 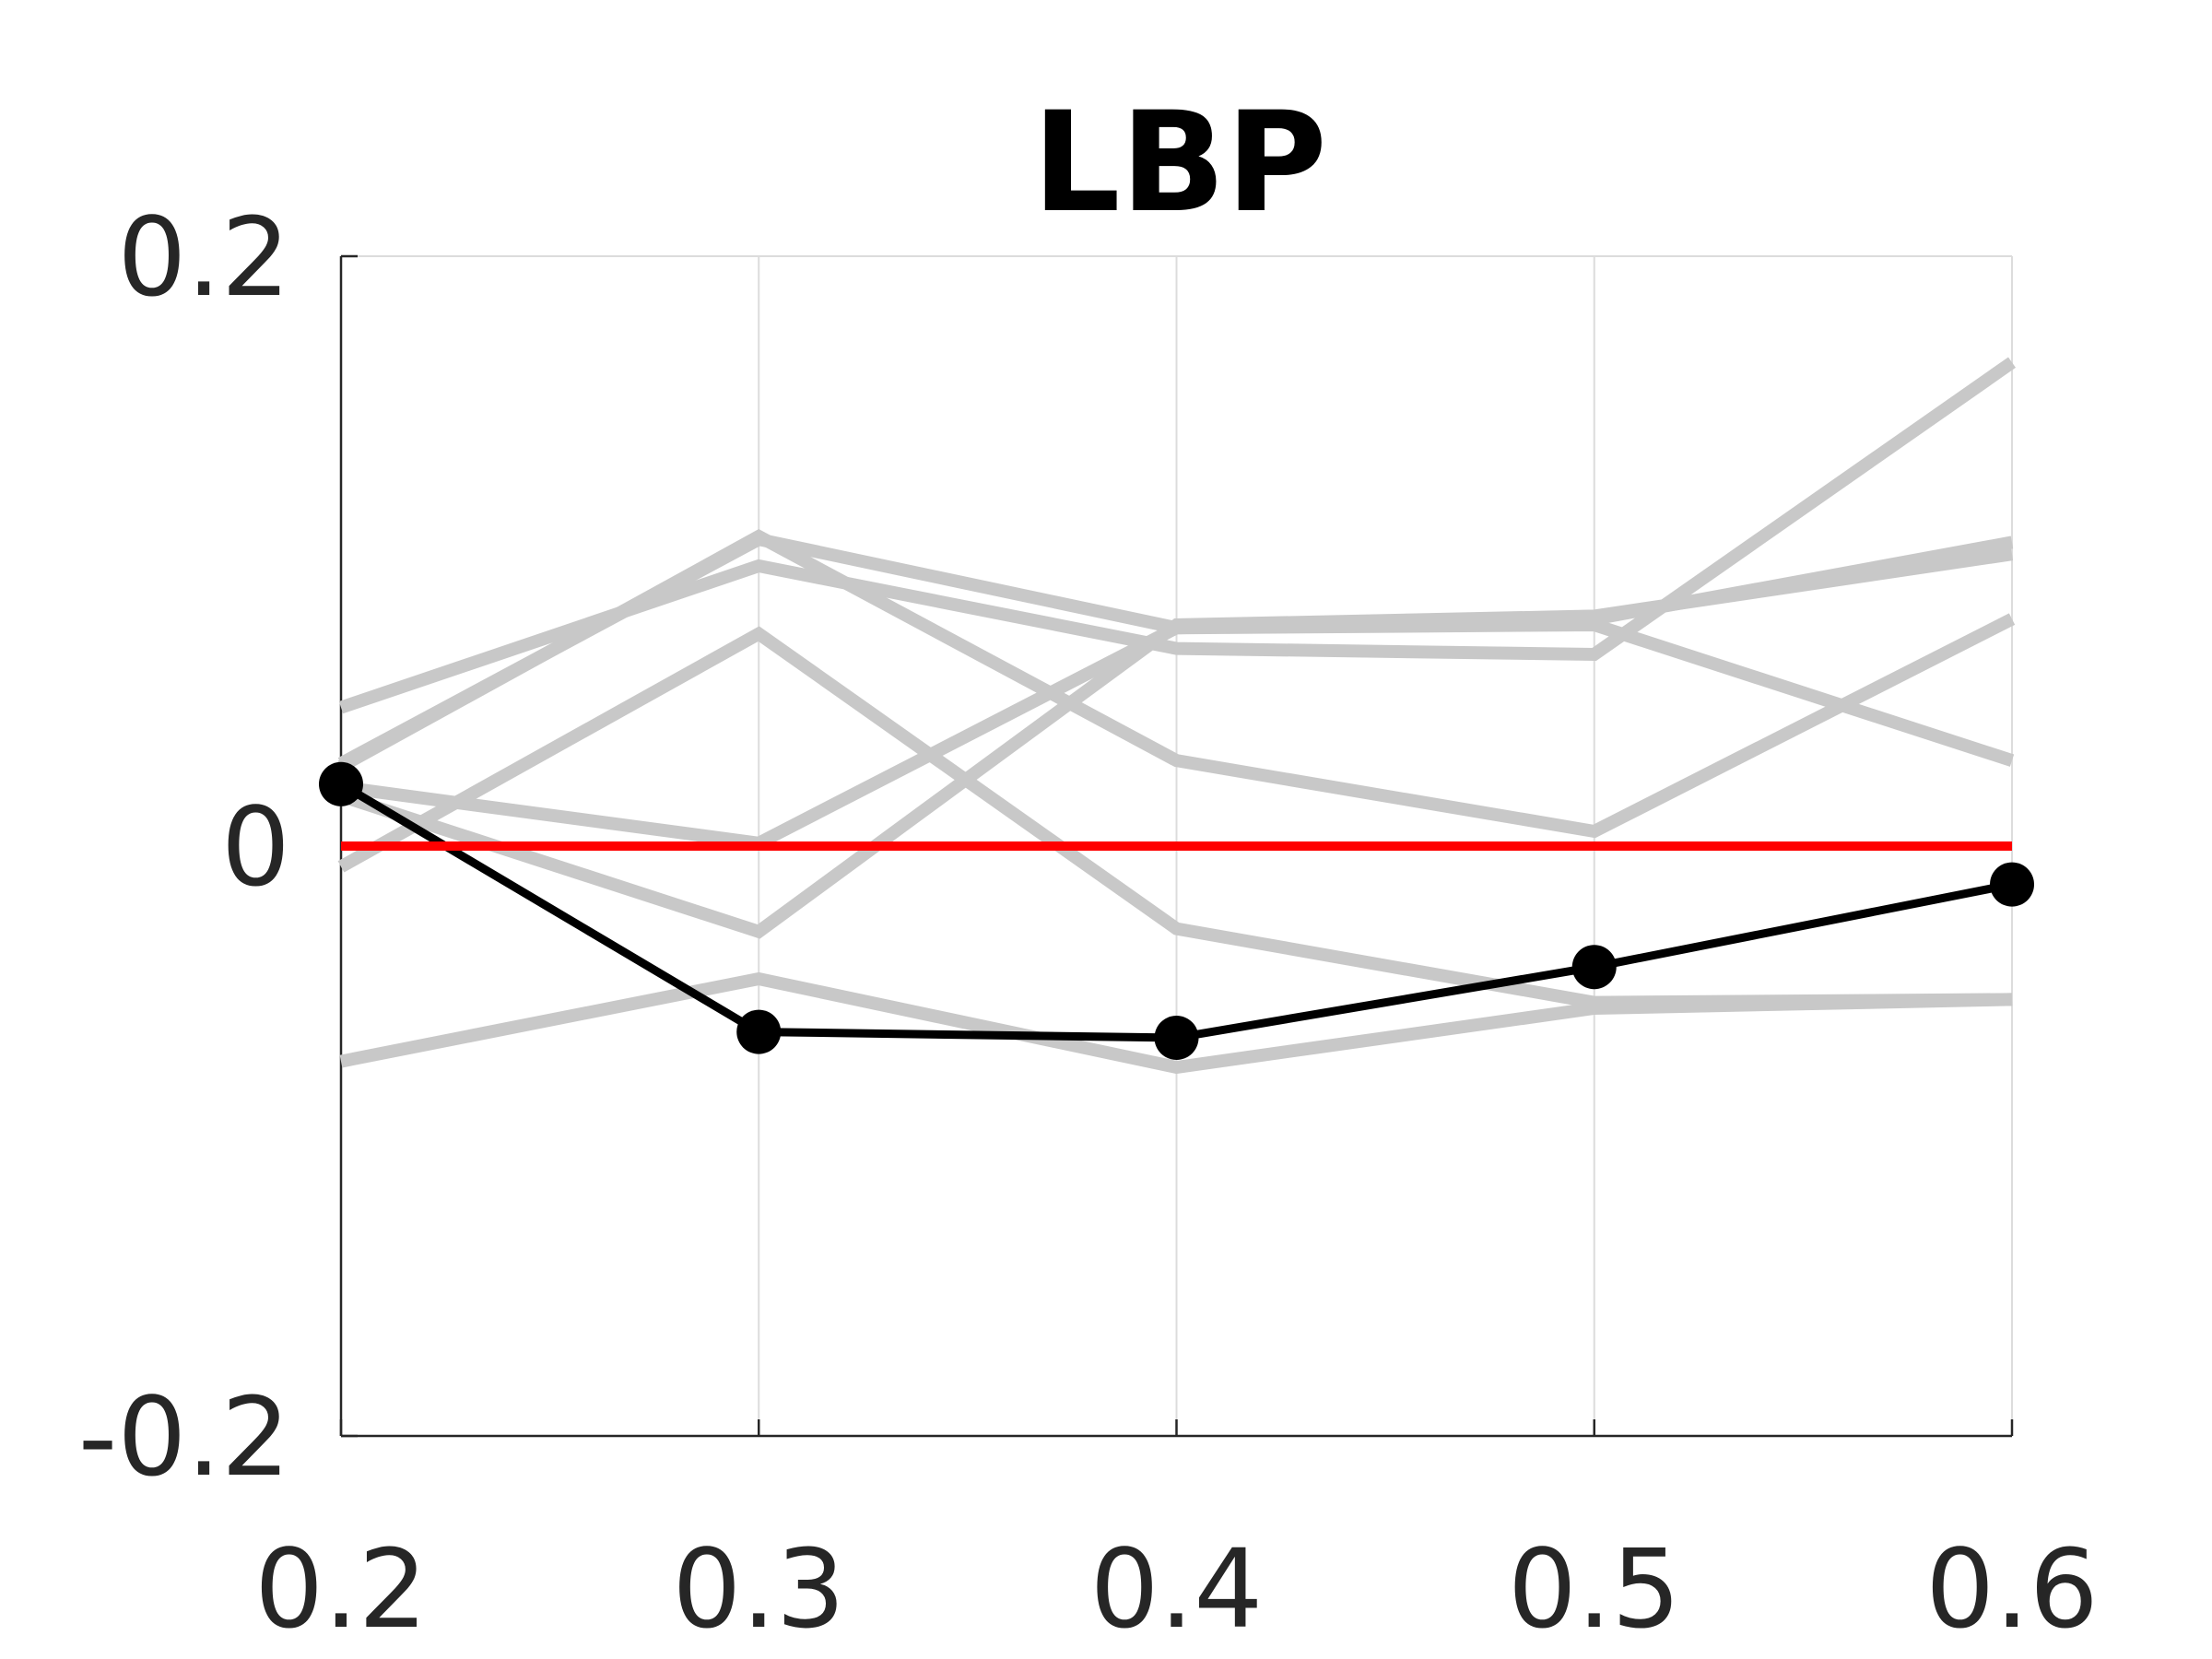 What do you see at coordinates (255, 847) in the screenshot?
I see `y-tick-label-1: 0` at bounding box center [255, 847].